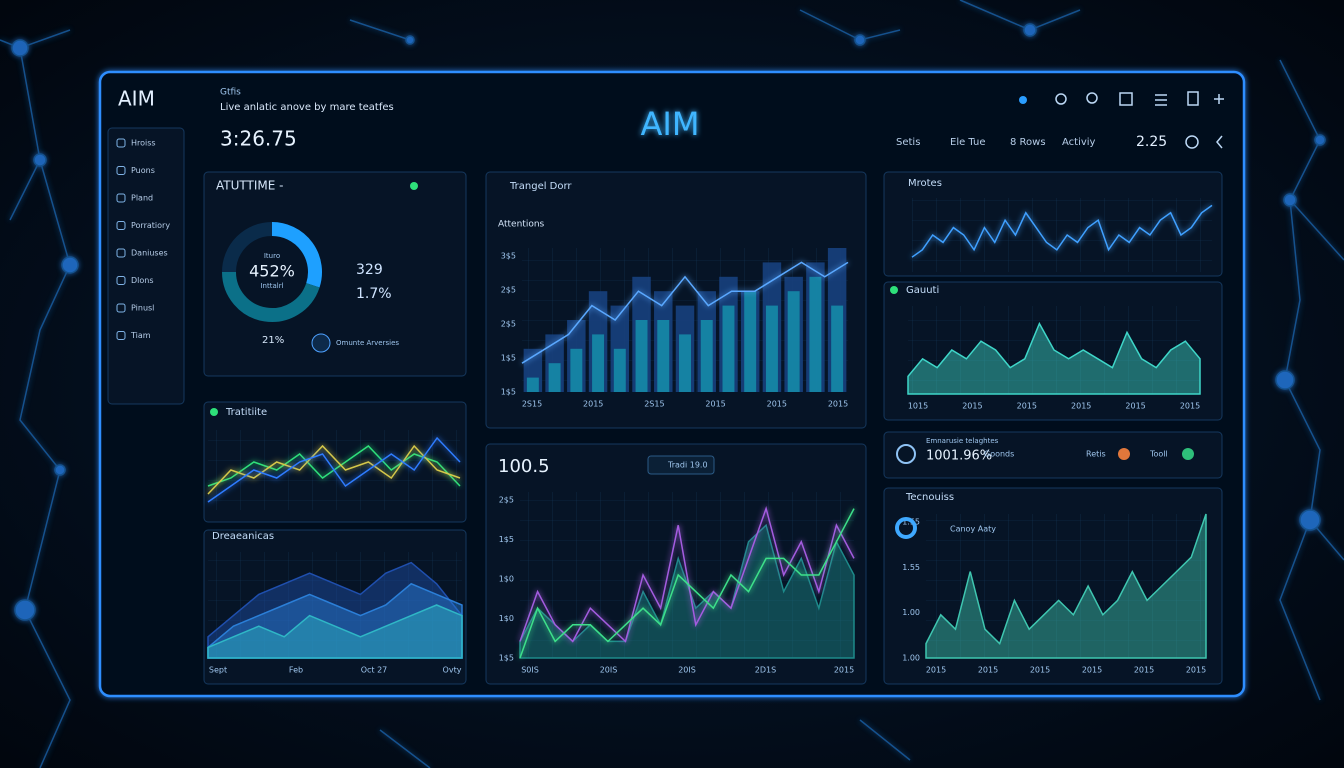 This screenshot has height=768, width=1344. What do you see at coordinates (962, 441) in the screenshot?
I see `strip-caption: Emnarusie telaghtes` at bounding box center [962, 441].